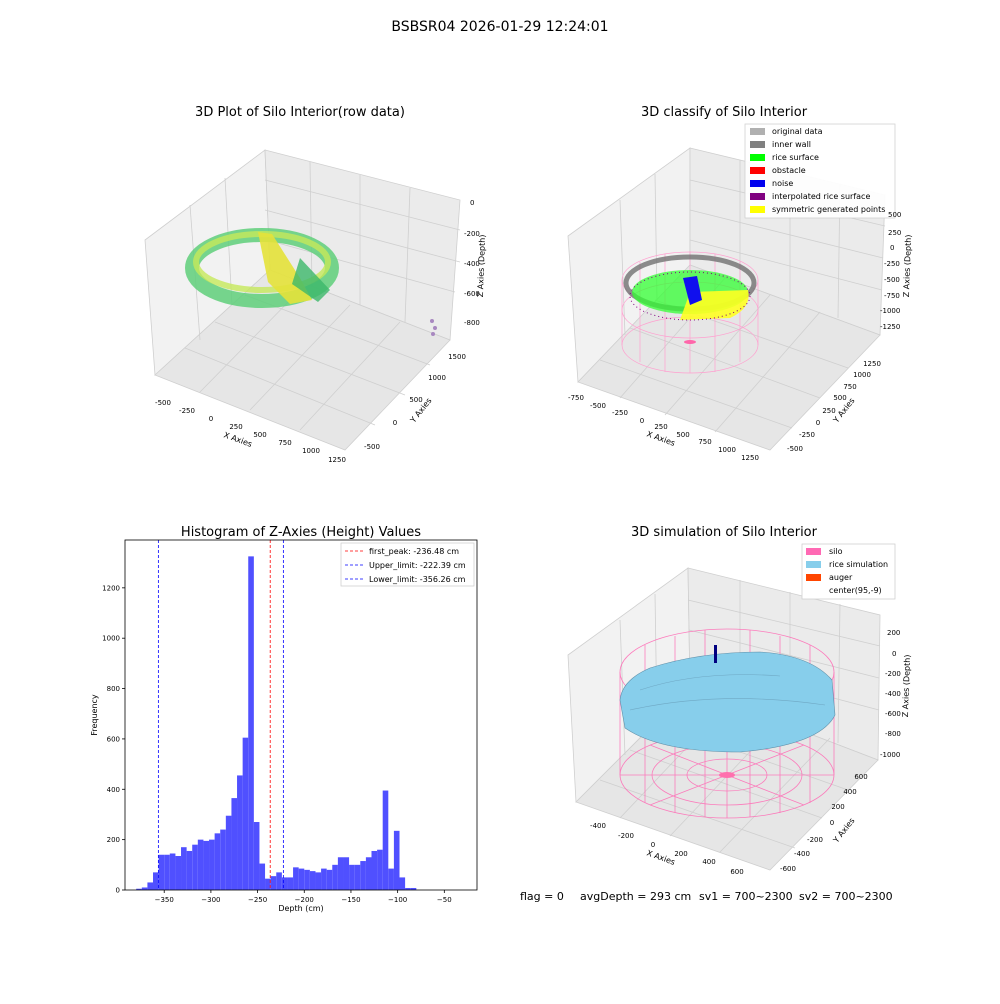  What do you see at coordinates (789, 170) in the screenshot?
I see `legend-label-obstacle: obstacle` at bounding box center [789, 170].